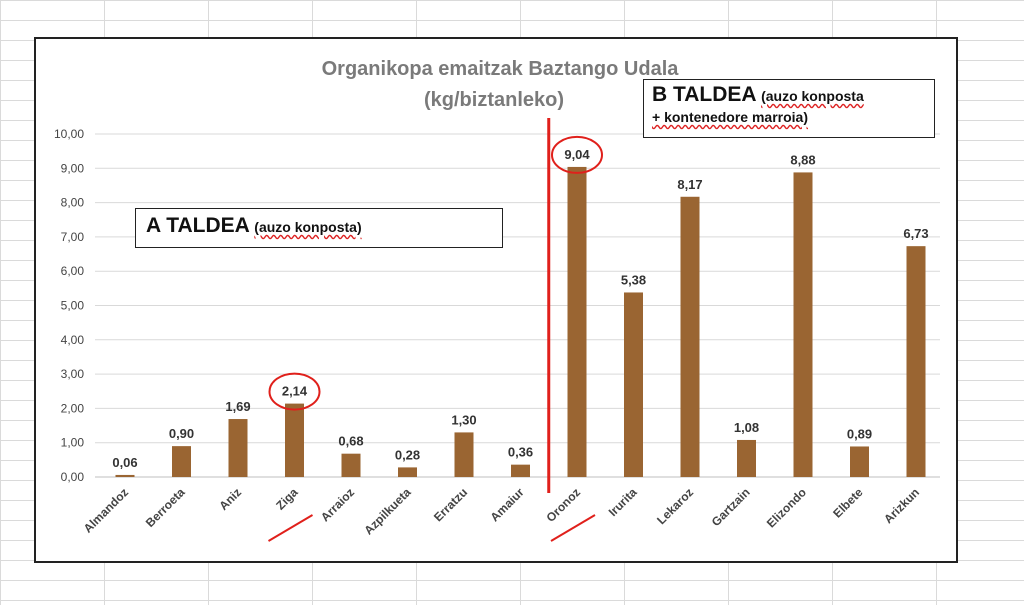 The image size is (1024, 605). Describe the element at coordinates (573, 528) in the screenshot. I see `highlight-underline-oronoz` at that location.